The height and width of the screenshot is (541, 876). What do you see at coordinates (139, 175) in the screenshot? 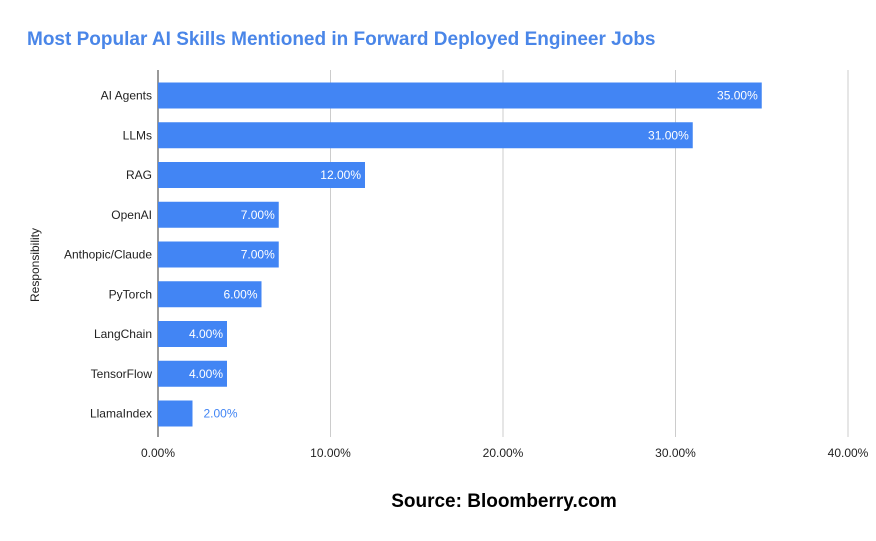
I see `category-label: RAG` at bounding box center [139, 175].